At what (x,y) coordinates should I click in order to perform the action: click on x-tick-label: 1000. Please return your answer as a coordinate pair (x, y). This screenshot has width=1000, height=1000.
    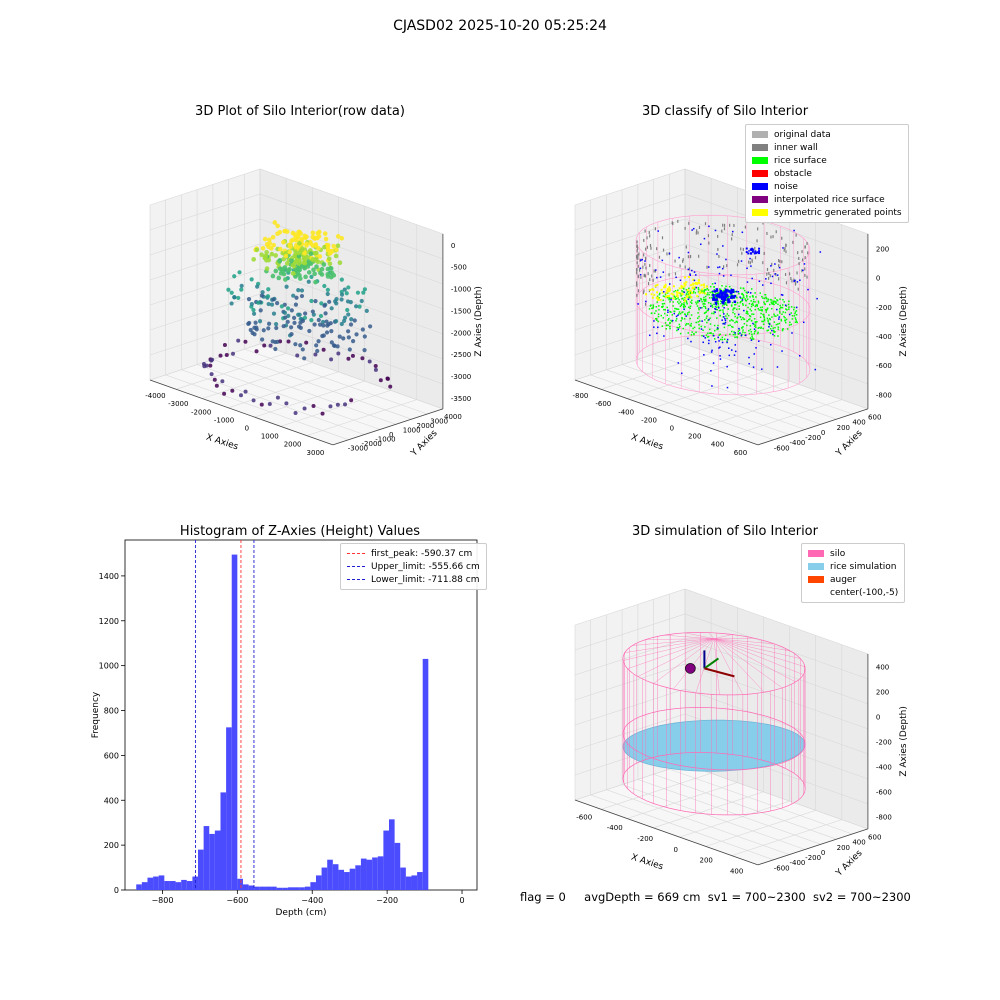
    Looking at the image, I should click on (270, 437).